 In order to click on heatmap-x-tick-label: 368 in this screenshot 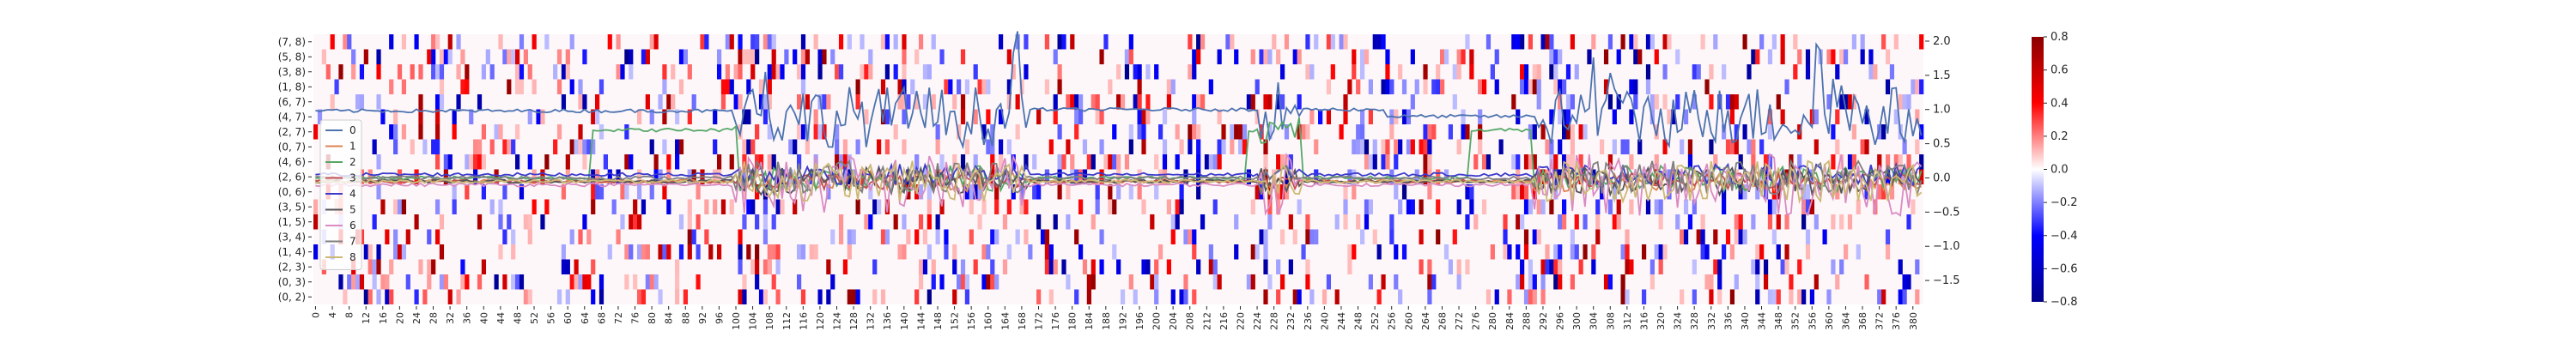, I will do `click(1863, 321)`.